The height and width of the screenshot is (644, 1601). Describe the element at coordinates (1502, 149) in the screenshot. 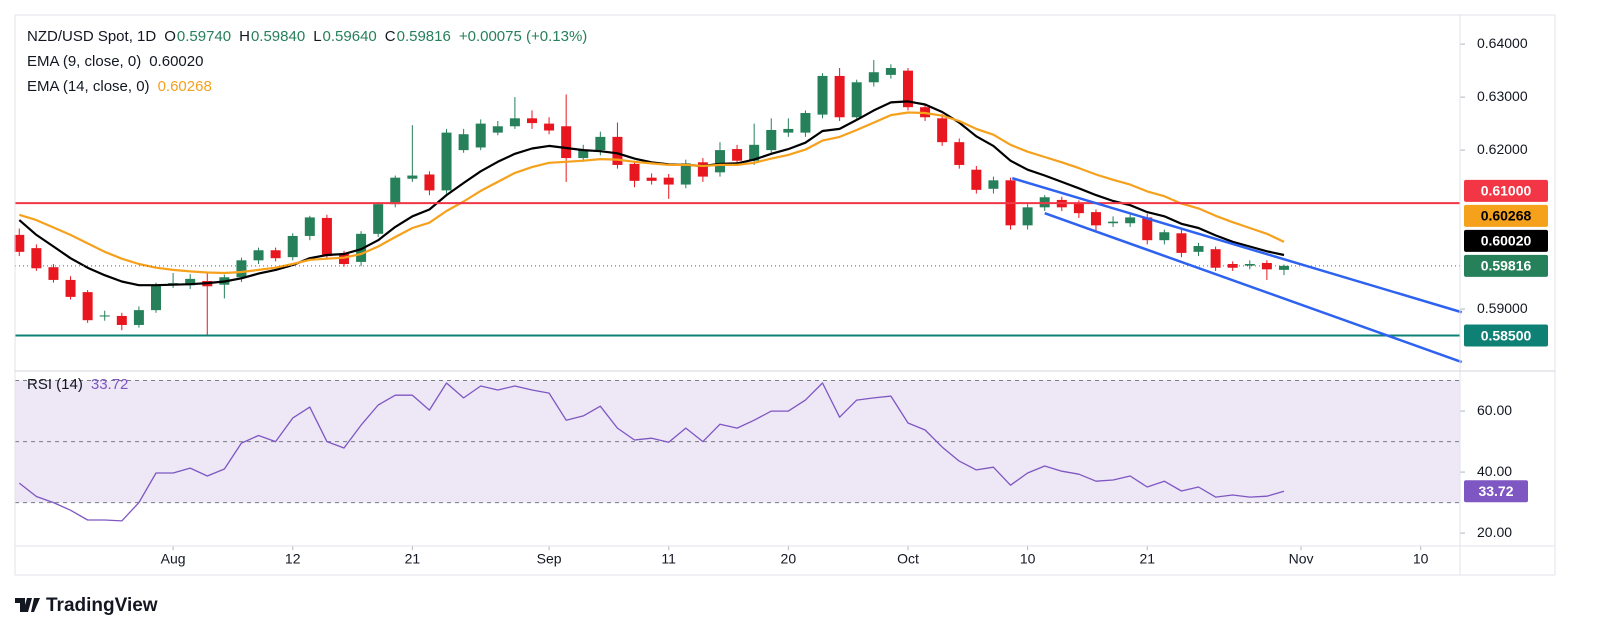

I see `y-tick-label: 0.62000` at that location.